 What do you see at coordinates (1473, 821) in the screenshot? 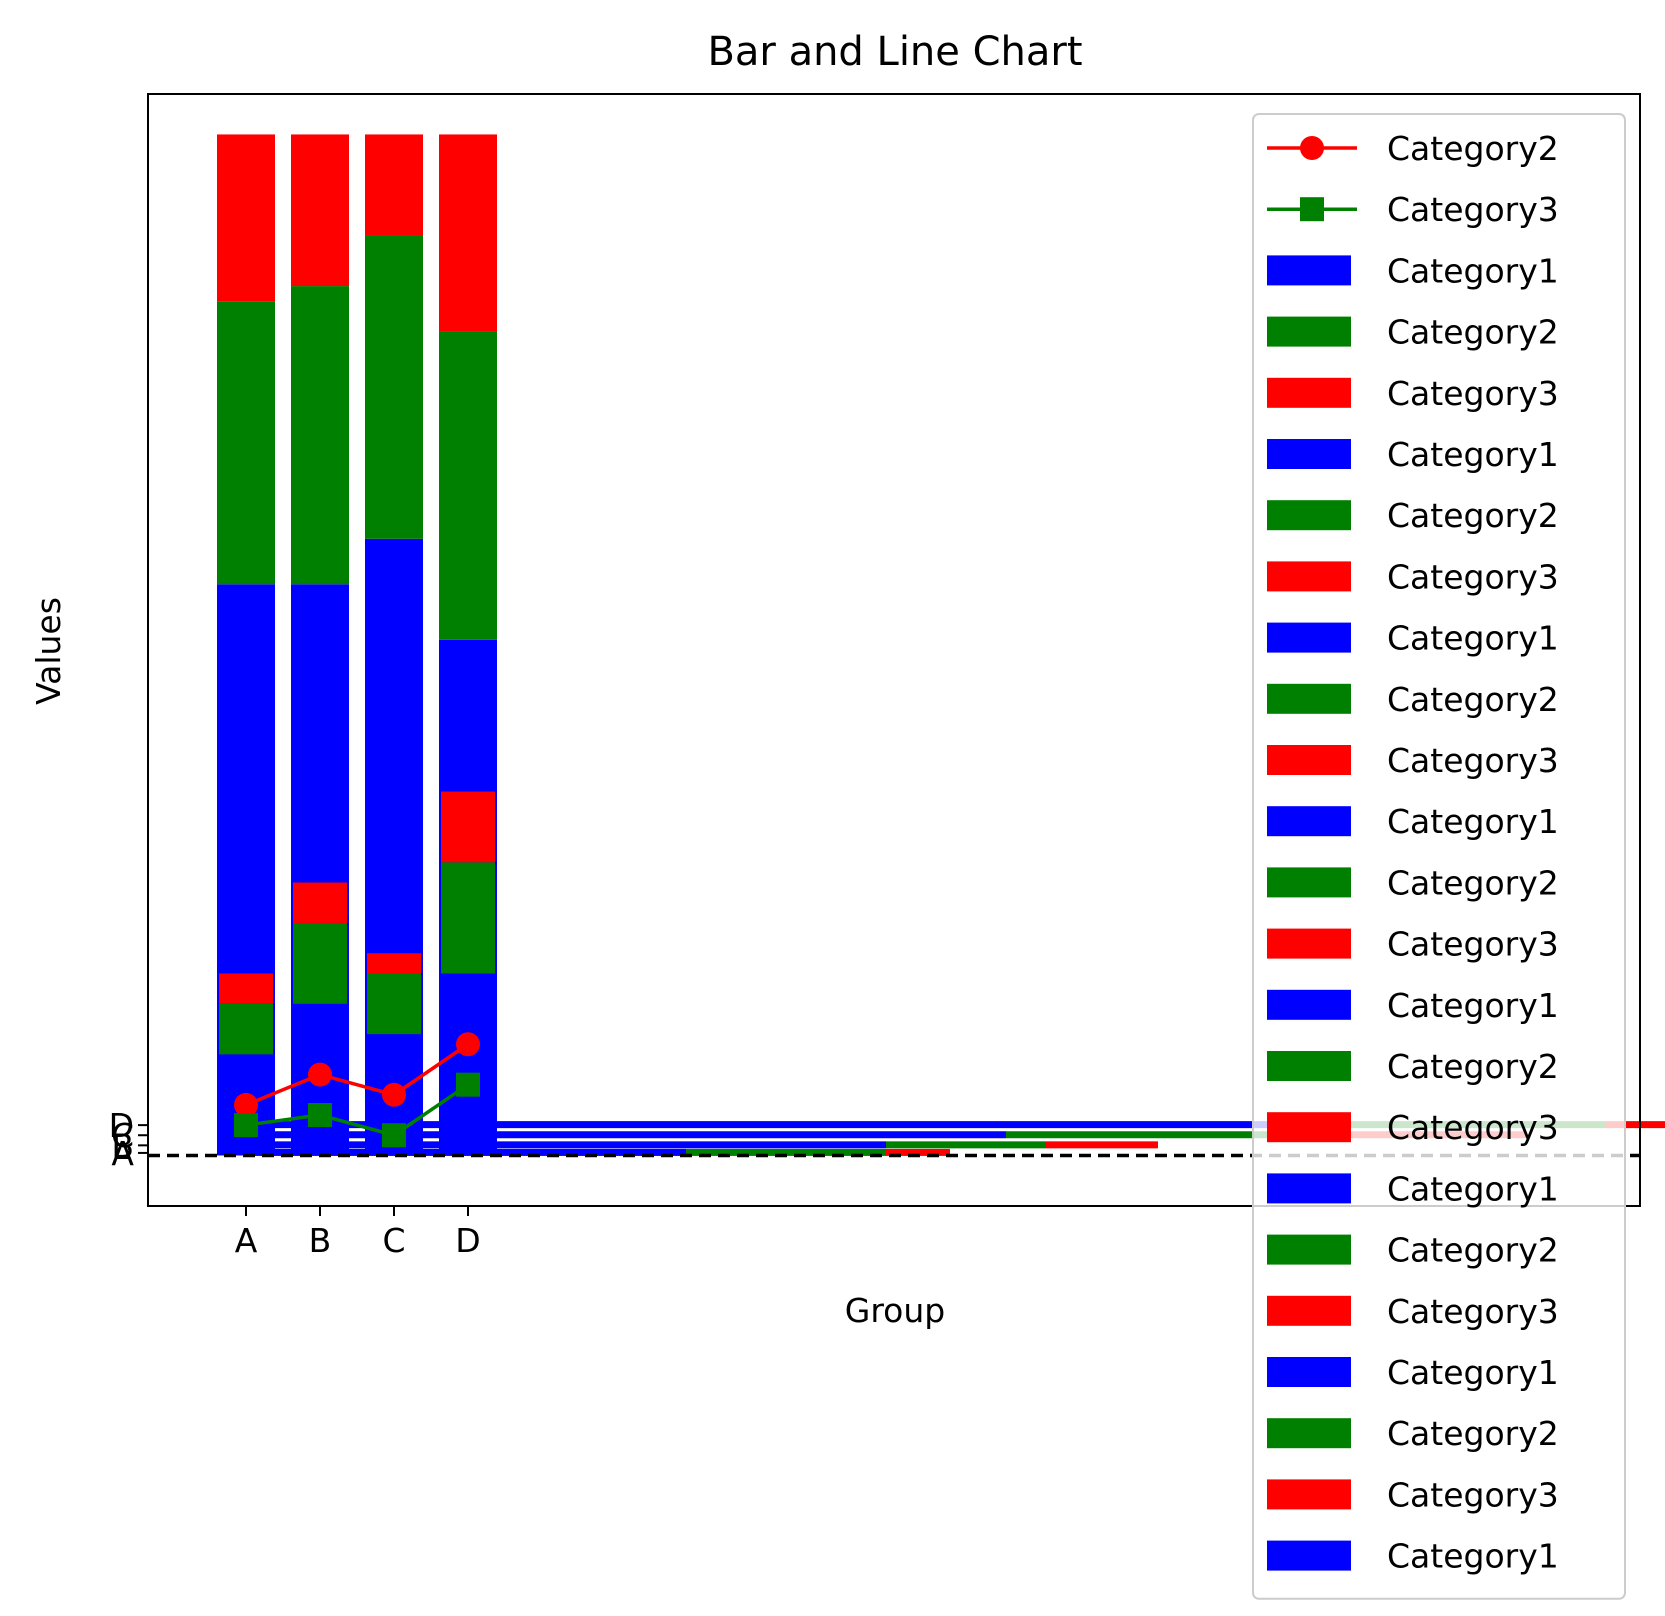
I see `legend-label-category1-11: Category1` at bounding box center [1473, 821].